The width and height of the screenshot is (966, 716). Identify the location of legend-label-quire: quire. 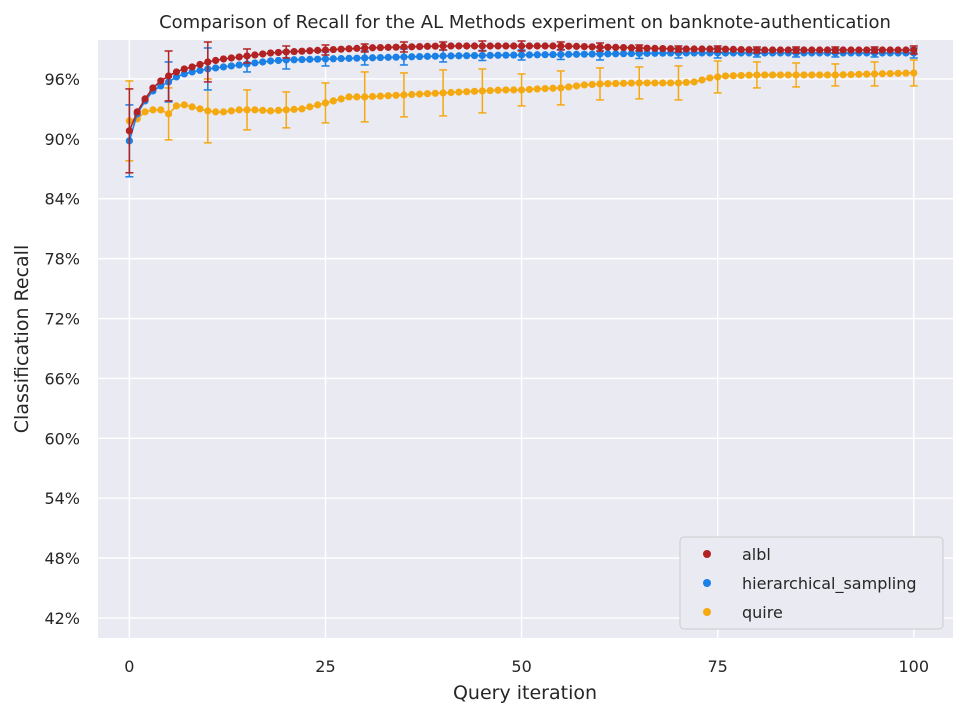
(762, 612).